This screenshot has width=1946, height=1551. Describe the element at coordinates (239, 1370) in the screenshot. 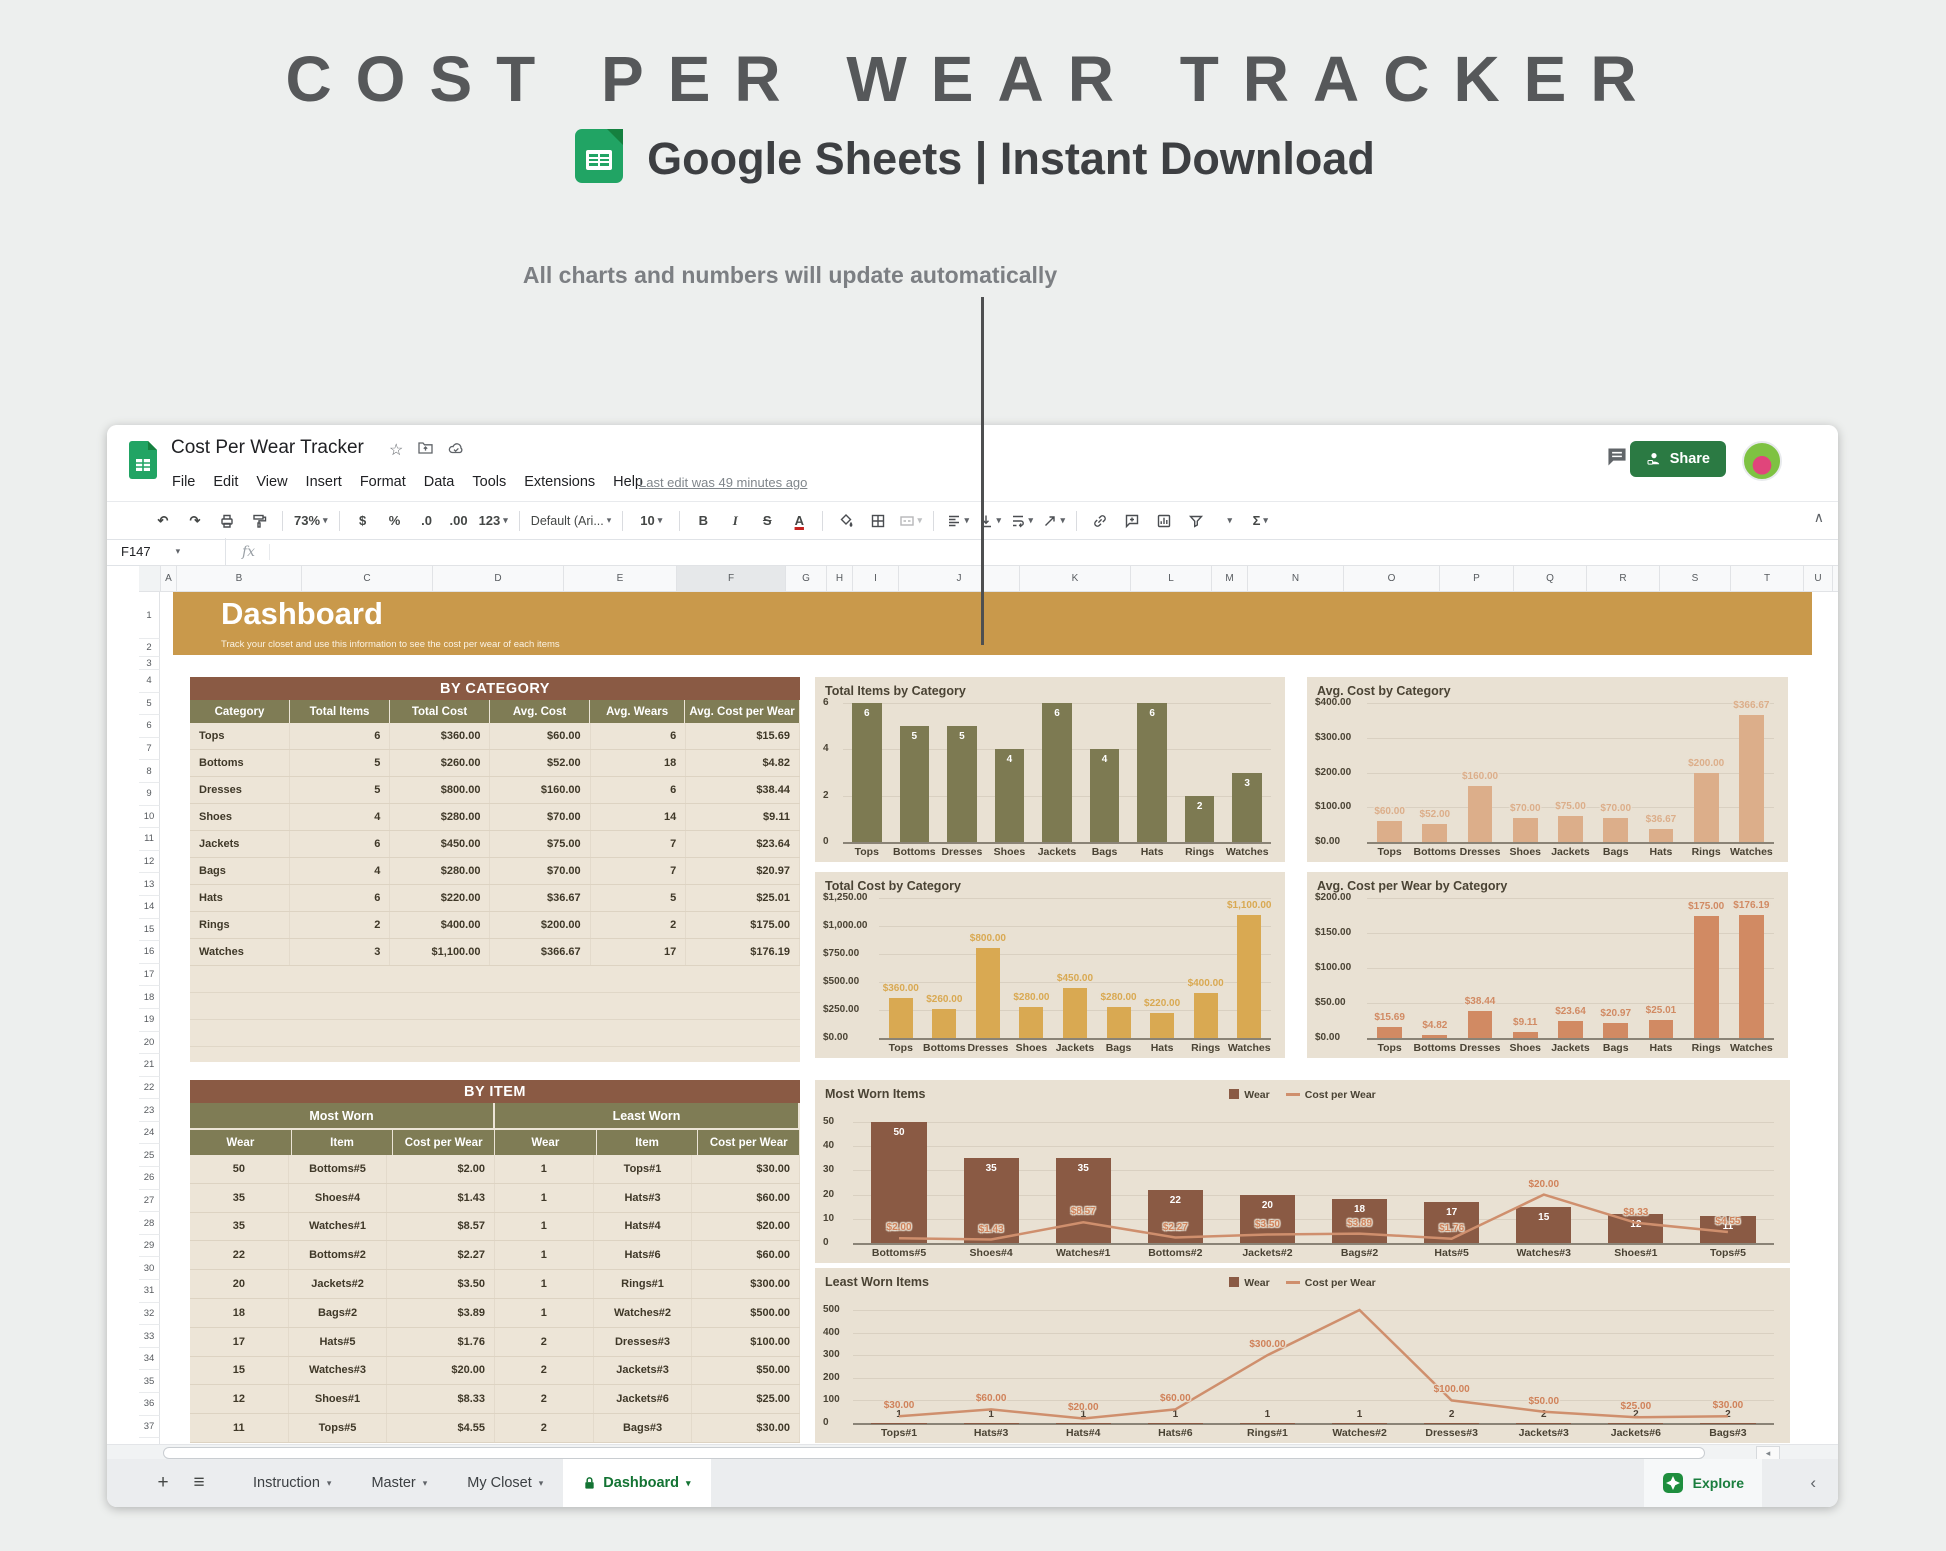

I see `cell: 15` at that location.